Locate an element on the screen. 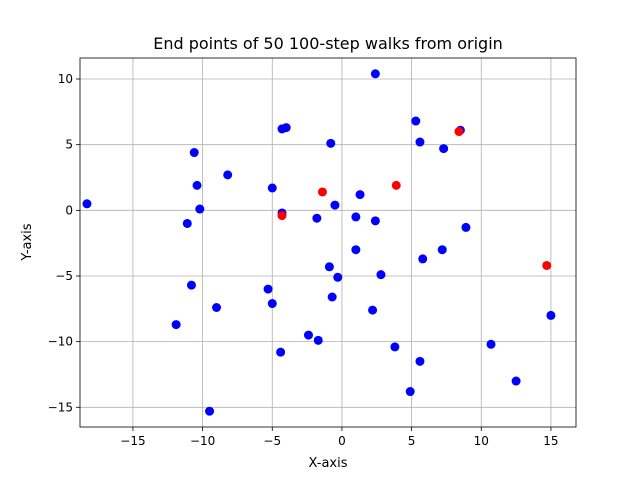  y-tick-label: 10 is located at coordinates (65, 79).